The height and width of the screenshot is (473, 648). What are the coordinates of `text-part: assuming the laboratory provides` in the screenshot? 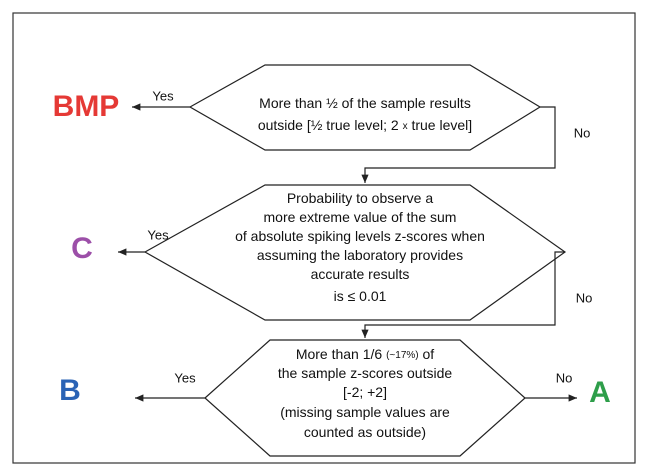 It's located at (360, 255).